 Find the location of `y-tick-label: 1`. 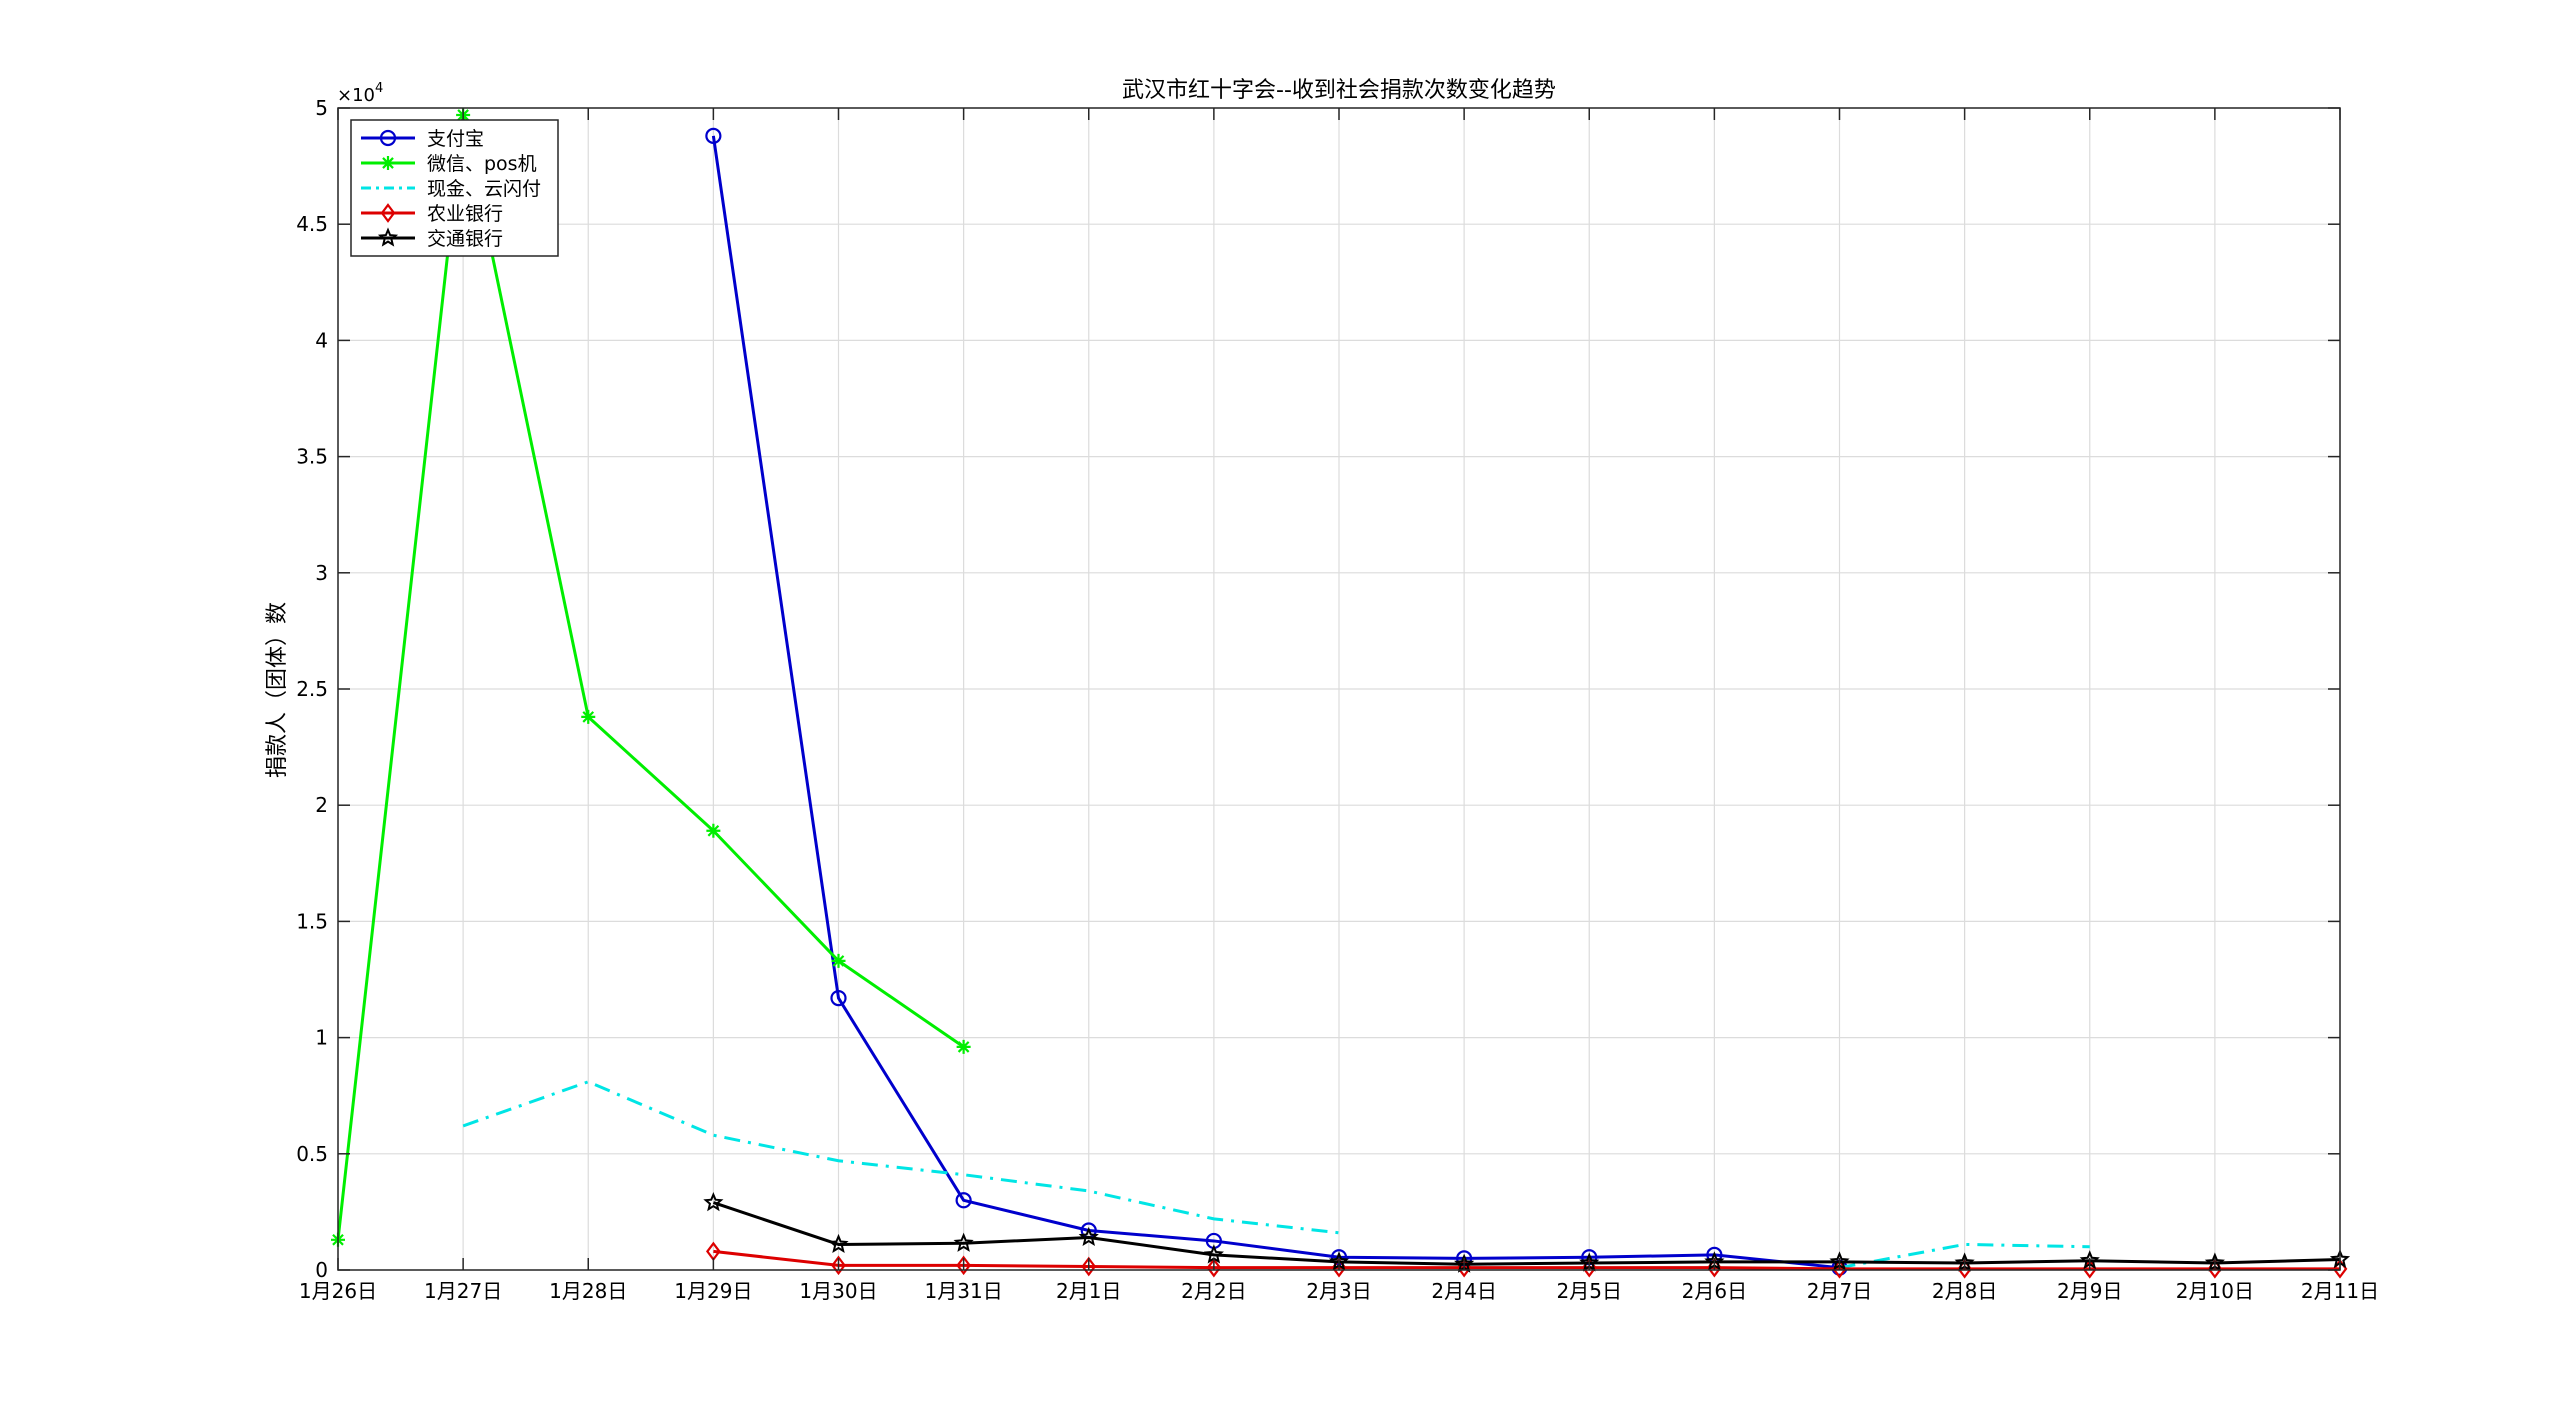

y-tick-label: 1 is located at coordinates (321, 1038).